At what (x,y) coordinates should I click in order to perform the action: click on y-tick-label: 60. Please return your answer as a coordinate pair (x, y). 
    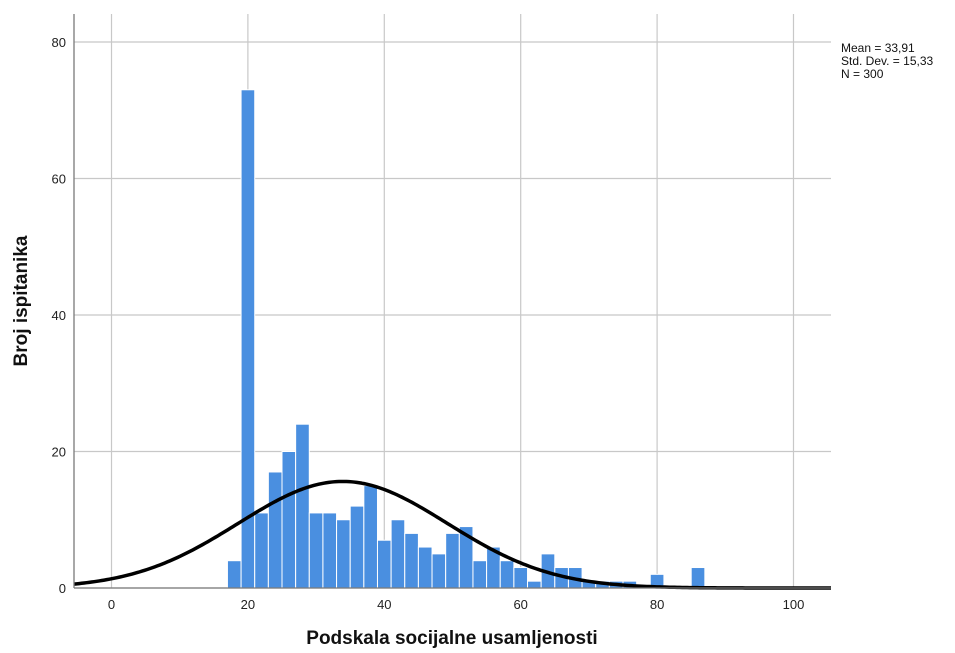
    Looking at the image, I should click on (59, 179).